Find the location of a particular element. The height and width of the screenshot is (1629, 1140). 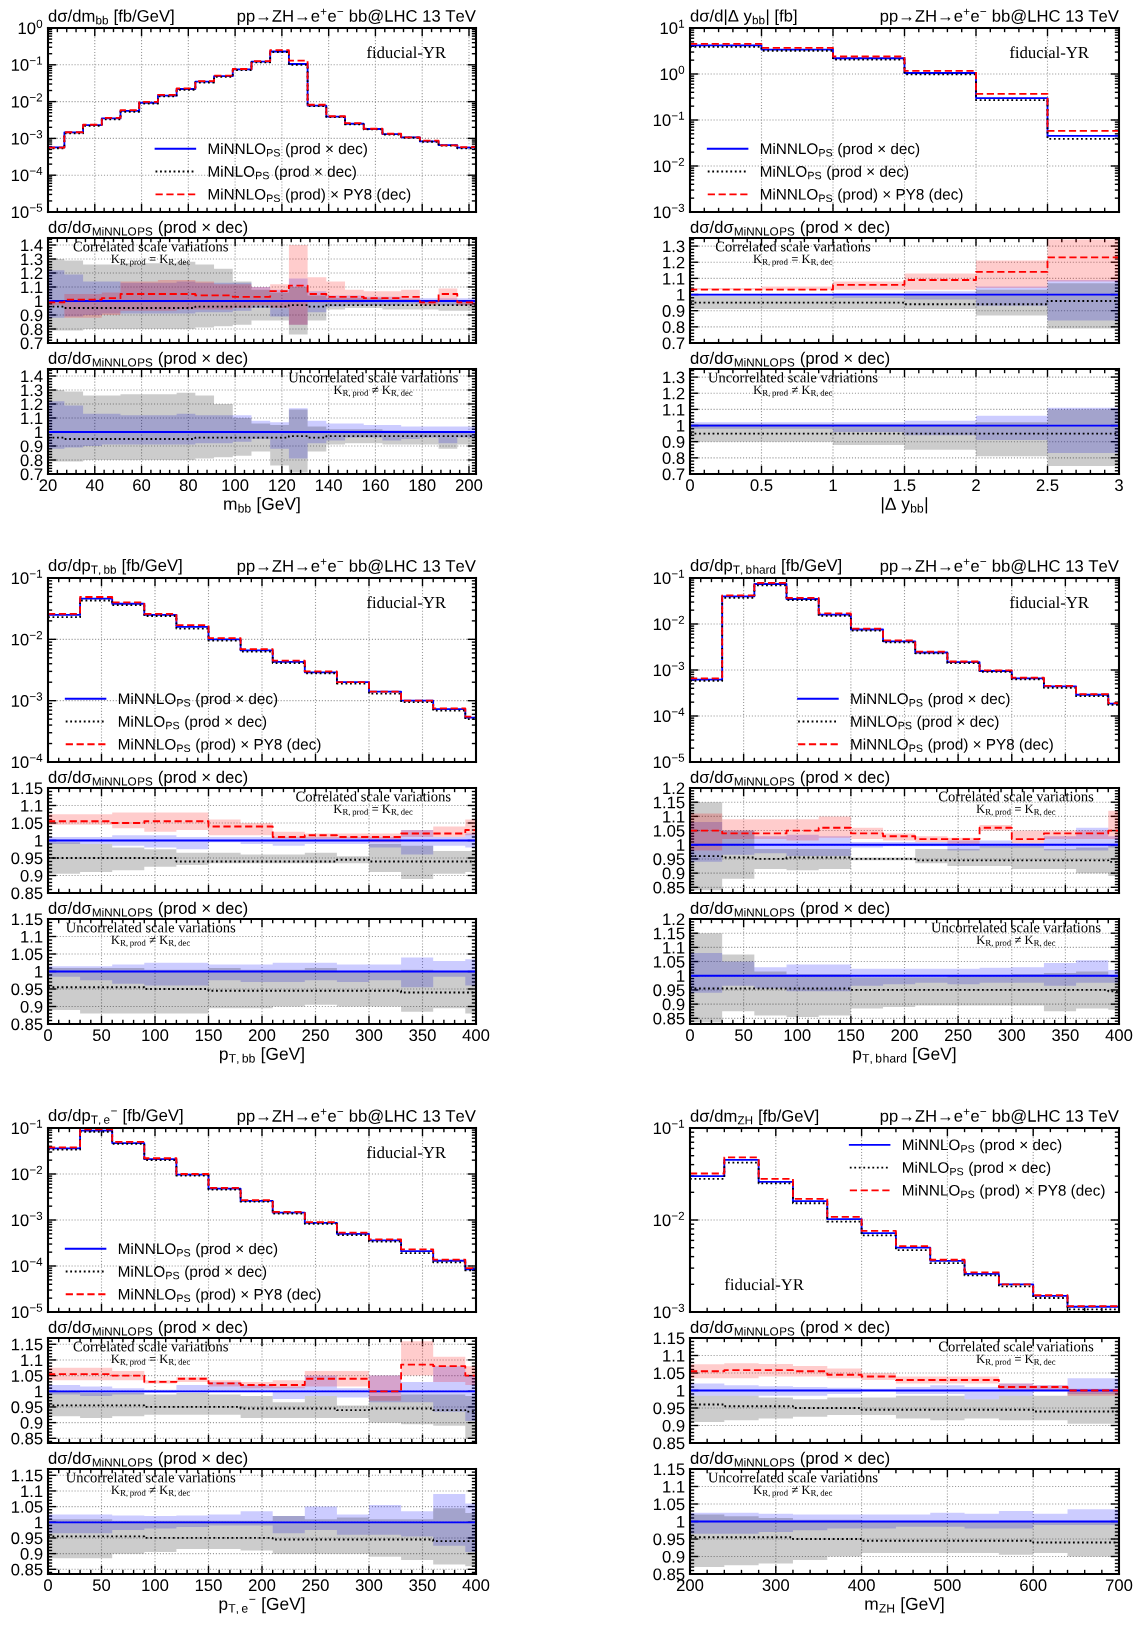

x-tick-label: 100 is located at coordinates (235, 485).